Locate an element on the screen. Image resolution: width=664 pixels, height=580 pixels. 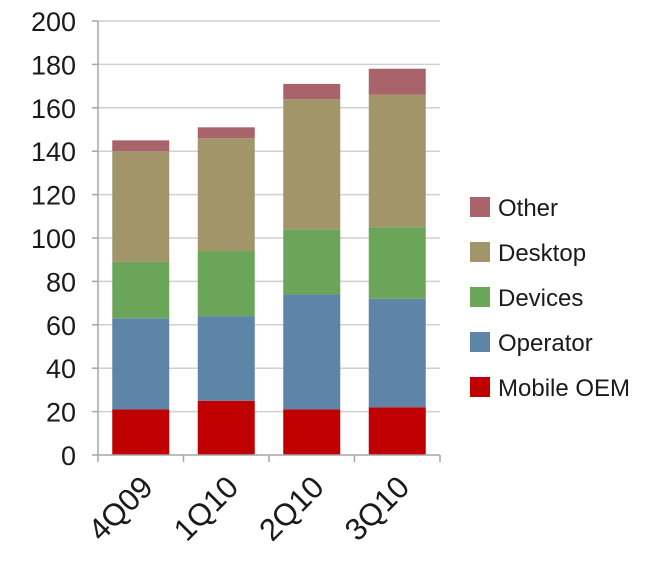
y-tick-label: 100 is located at coordinates (53, 239).